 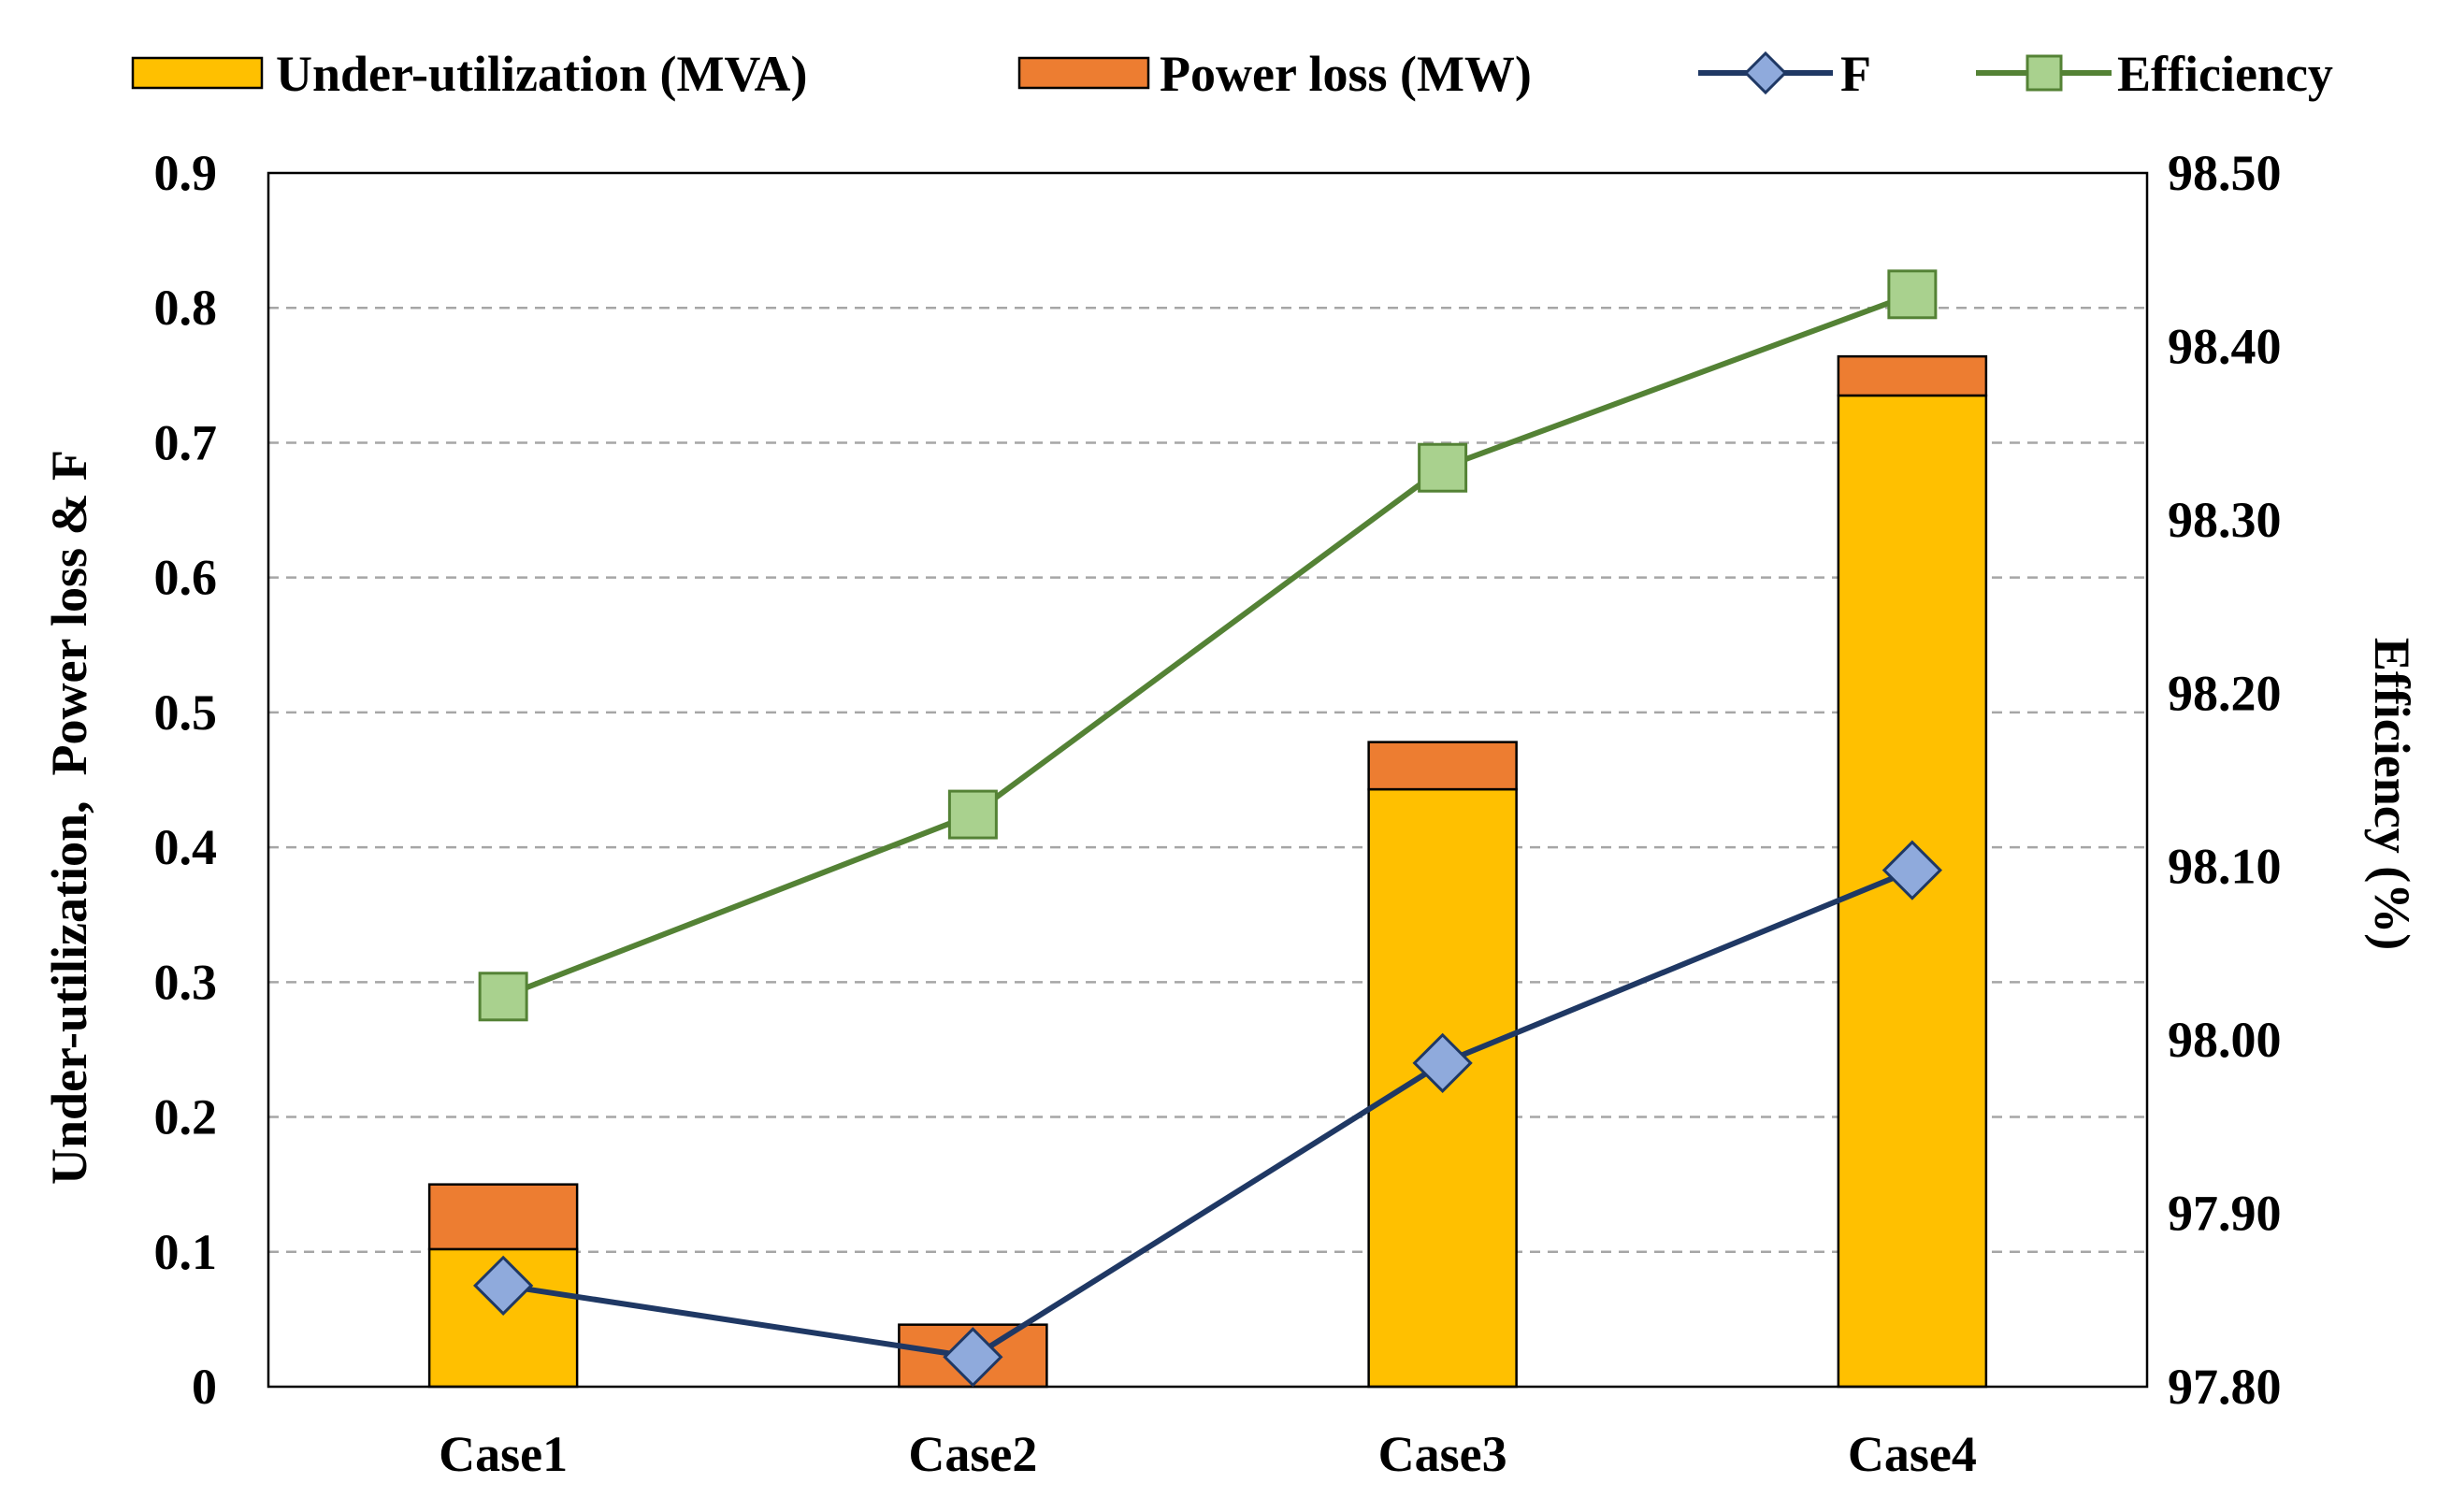 I want to click on y-right-tick-label: 97.80, so click(x=2225, y=1387).